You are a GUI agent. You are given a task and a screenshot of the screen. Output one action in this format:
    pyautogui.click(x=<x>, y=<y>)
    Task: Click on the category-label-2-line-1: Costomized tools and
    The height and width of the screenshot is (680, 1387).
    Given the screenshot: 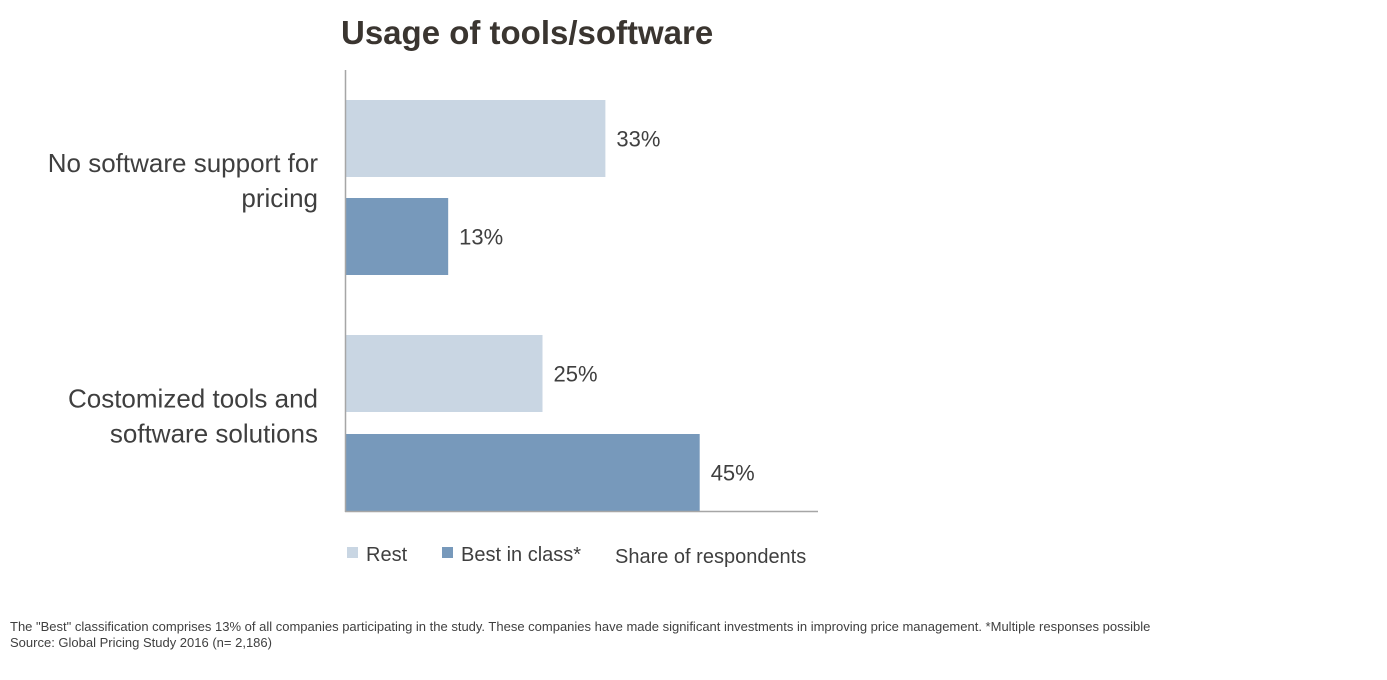 What is the action you would take?
    pyautogui.click(x=193, y=399)
    